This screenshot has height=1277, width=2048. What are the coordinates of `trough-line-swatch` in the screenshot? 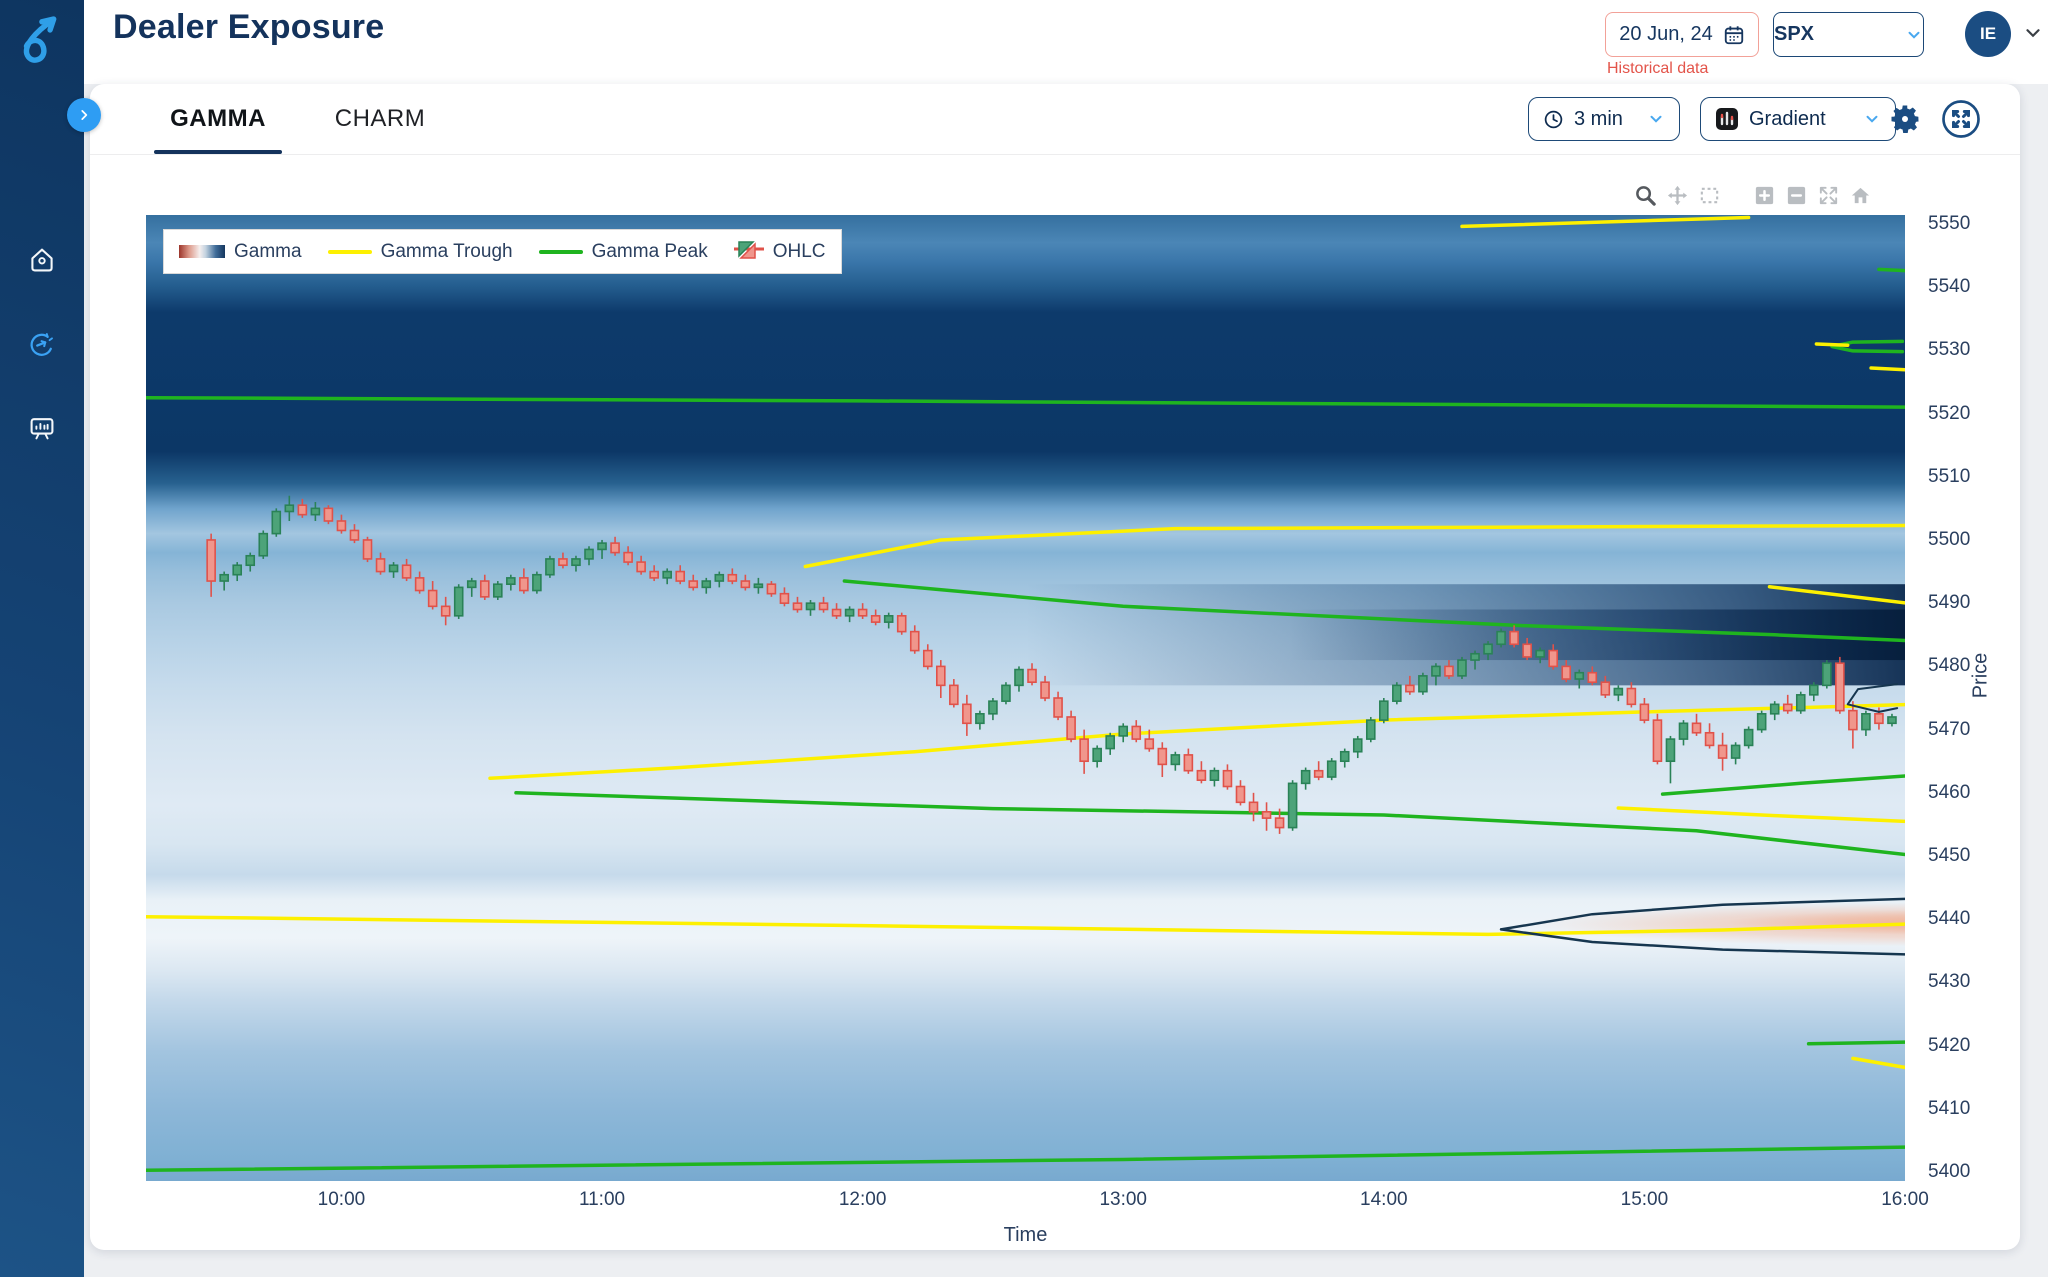 It's located at (349, 251).